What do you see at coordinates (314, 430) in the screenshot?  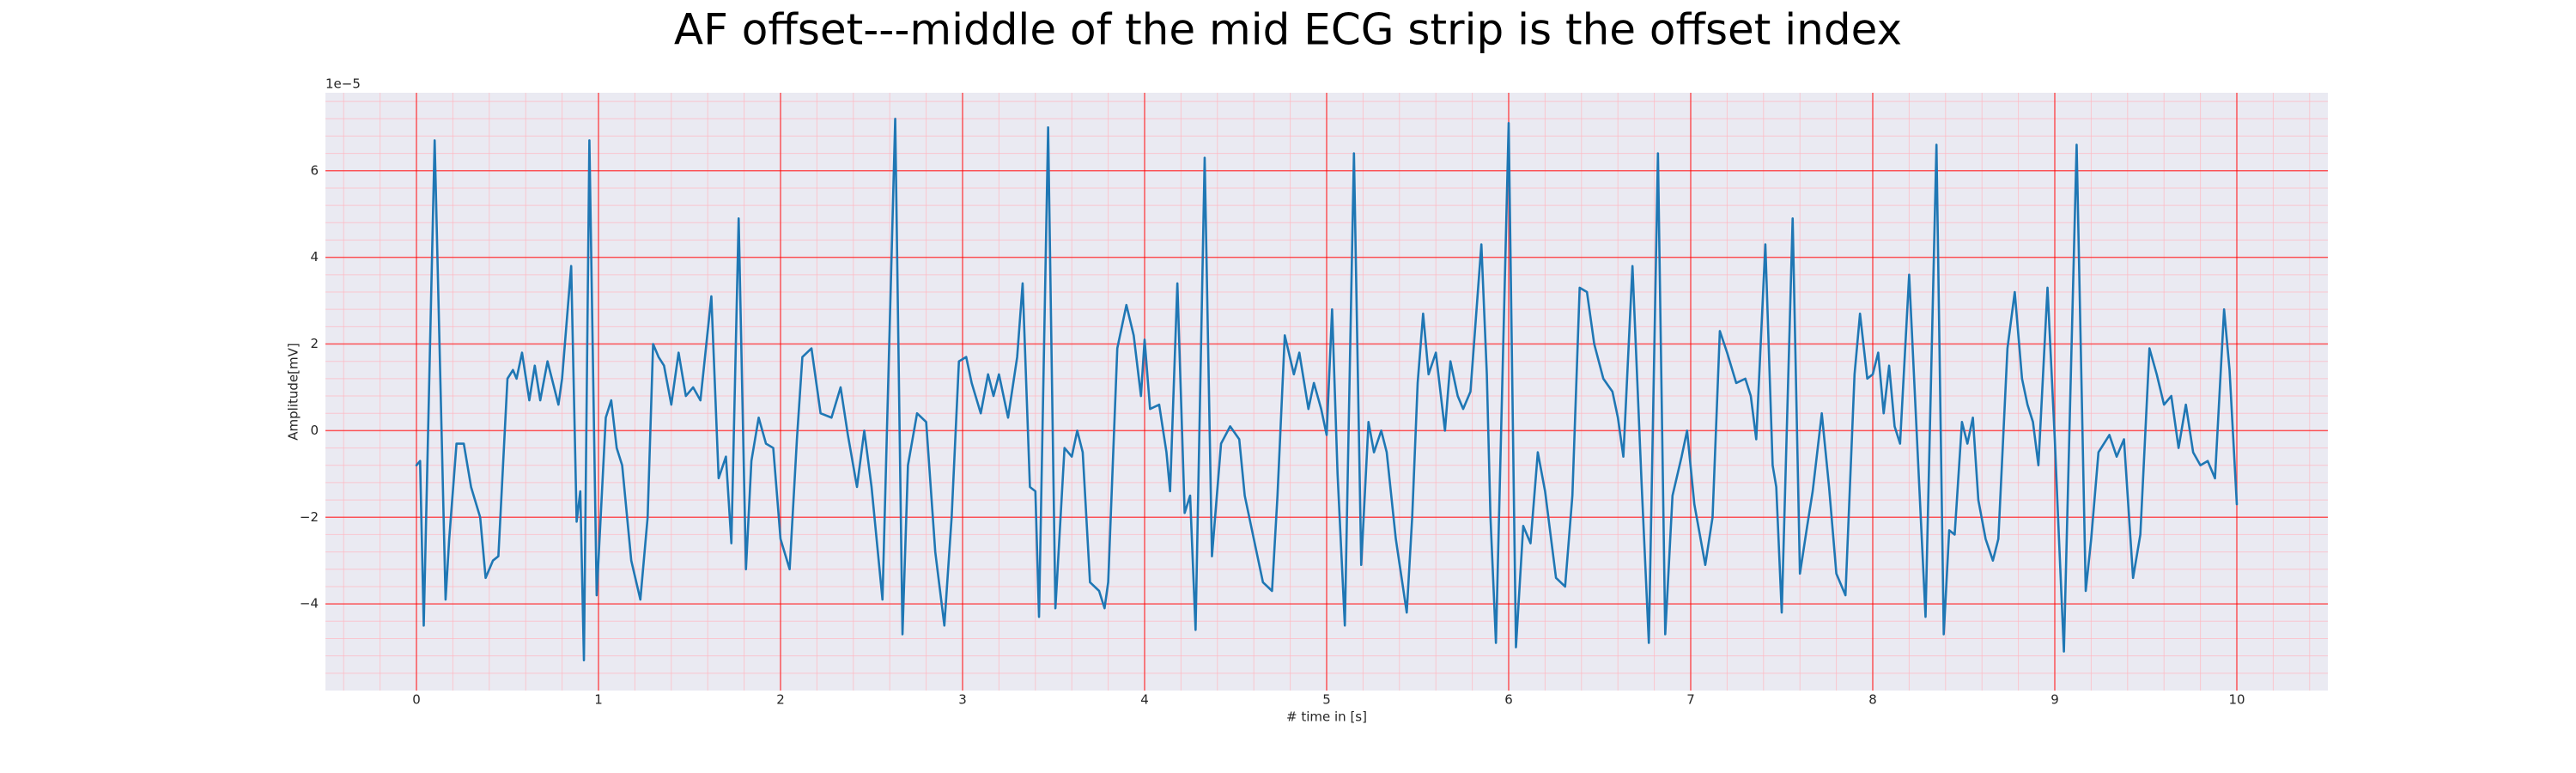 I see `y-tick-label: 0` at bounding box center [314, 430].